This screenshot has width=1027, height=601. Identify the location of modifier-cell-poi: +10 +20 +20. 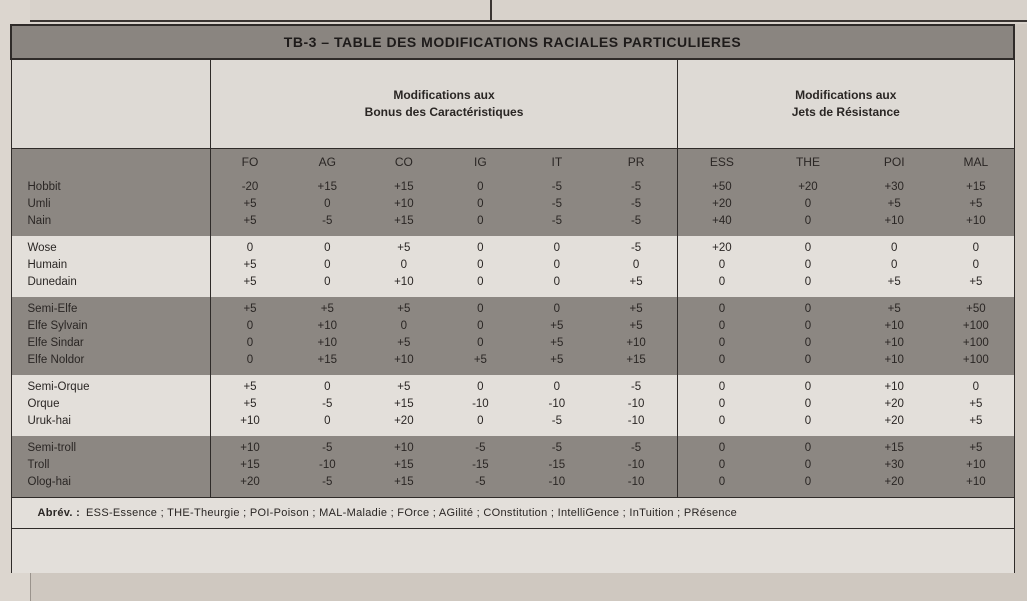
(894, 405).